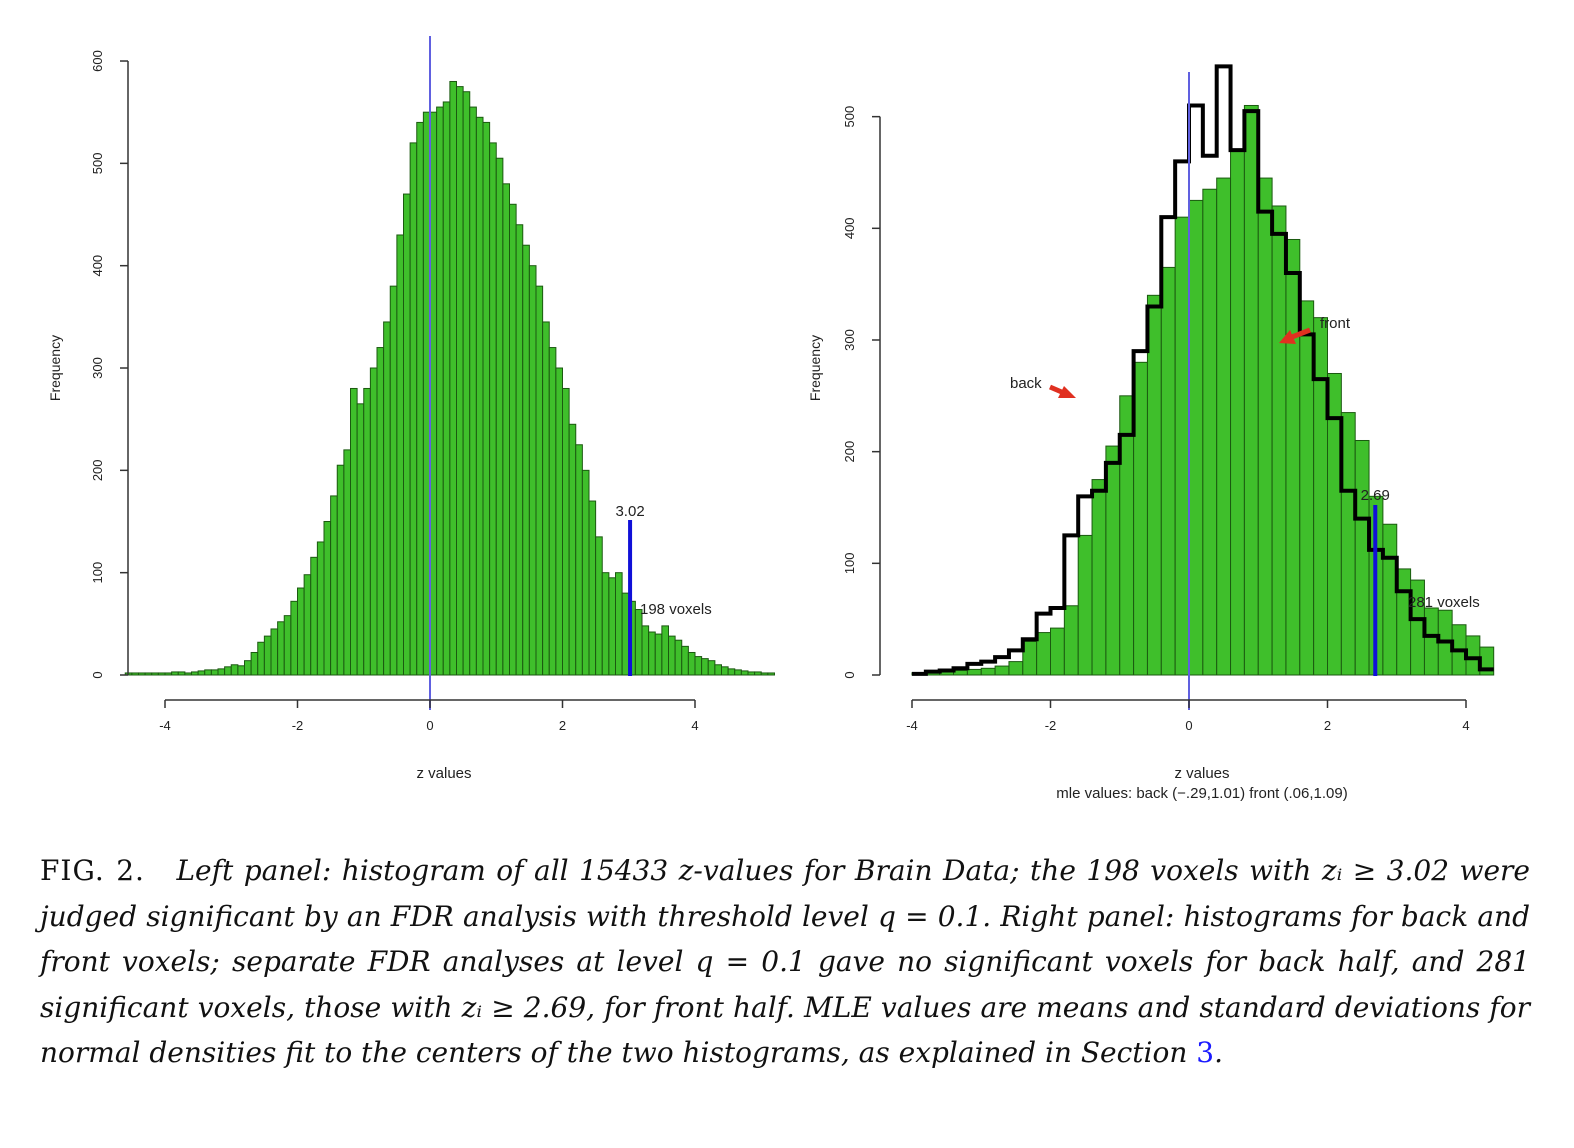 The width and height of the screenshot is (1574, 1148). What do you see at coordinates (429, 716) in the screenshot?
I see `left-x-axis: -4 -2 0 2 4` at bounding box center [429, 716].